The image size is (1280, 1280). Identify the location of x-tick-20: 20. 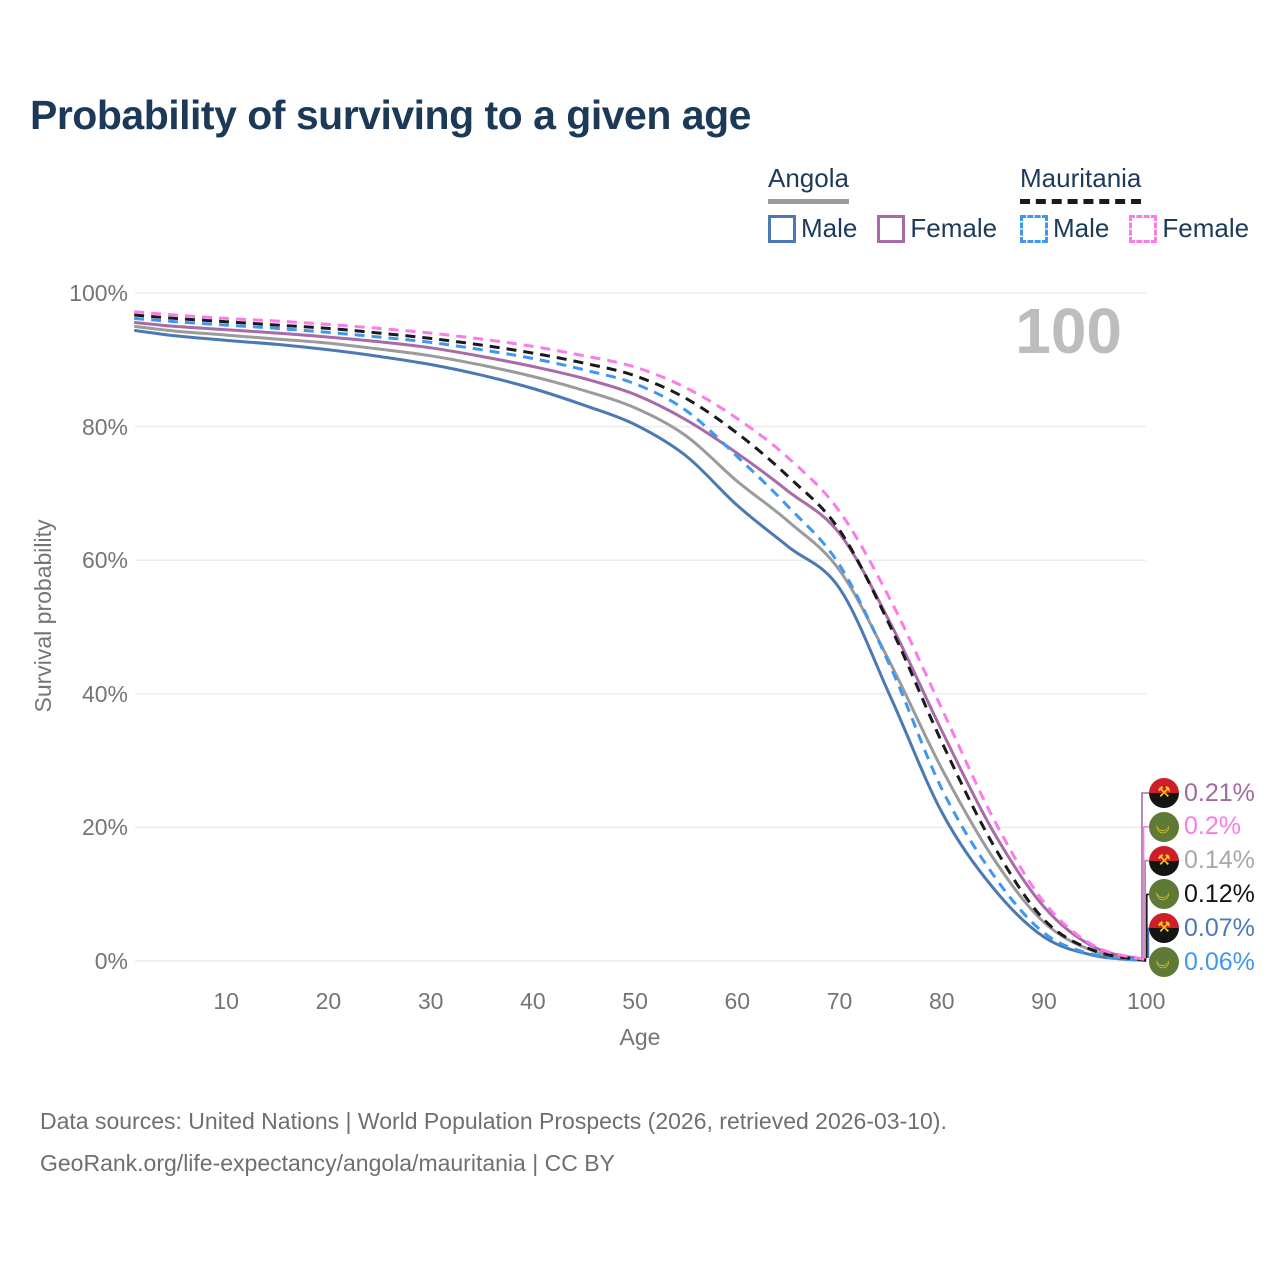
(328, 1001).